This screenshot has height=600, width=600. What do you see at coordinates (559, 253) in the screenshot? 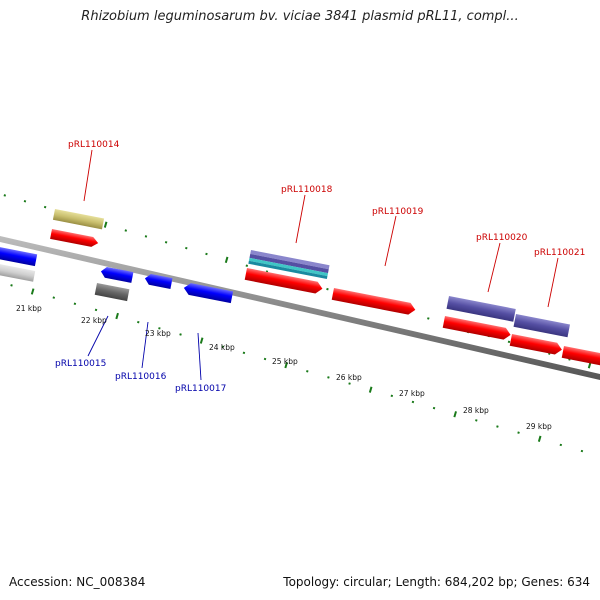
I see `gene-label-prl110021: pRL110021` at bounding box center [559, 253].